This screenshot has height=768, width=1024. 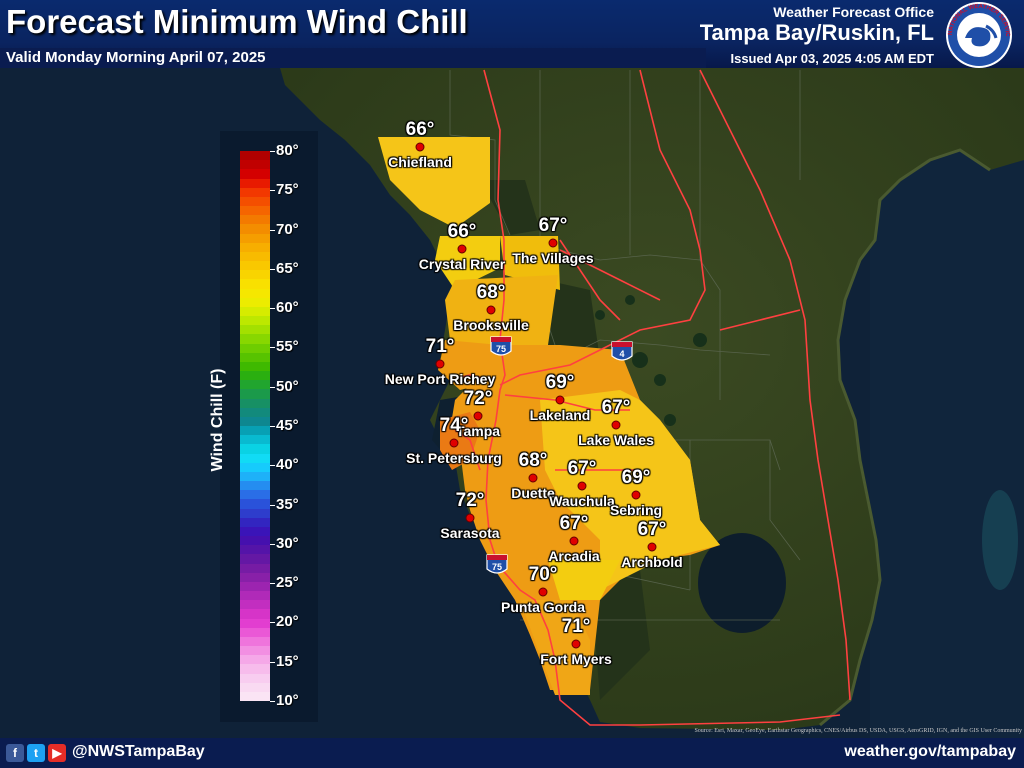 What do you see at coordinates (462, 264) in the screenshot?
I see `city-name: Crystal River` at bounding box center [462, 264].